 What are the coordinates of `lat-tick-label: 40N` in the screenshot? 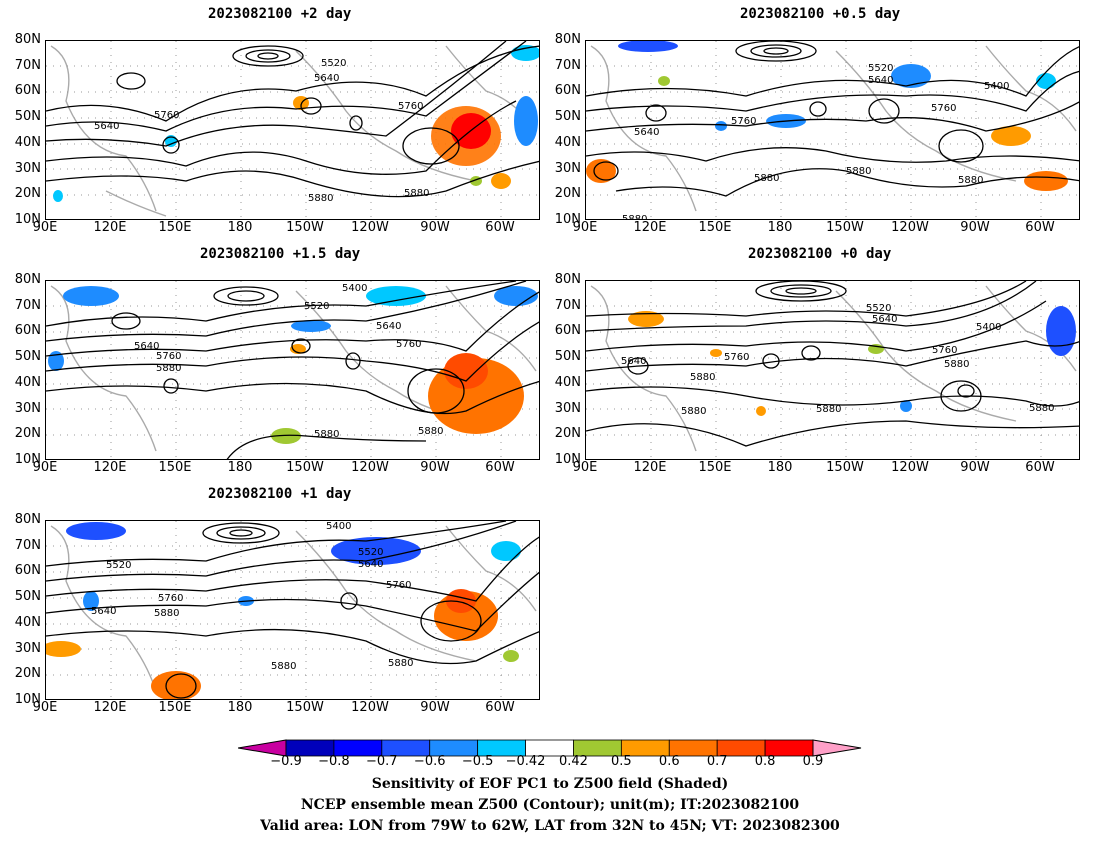 It's located at (567, 142).